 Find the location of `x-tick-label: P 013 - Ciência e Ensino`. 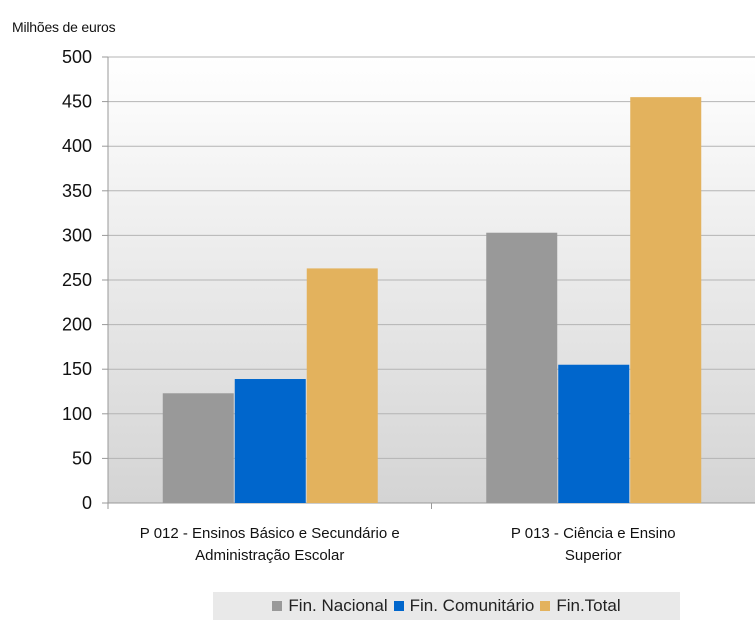

x-tick-label: P 013 - Ciência e Ensino is located at coordinates (593, 533).